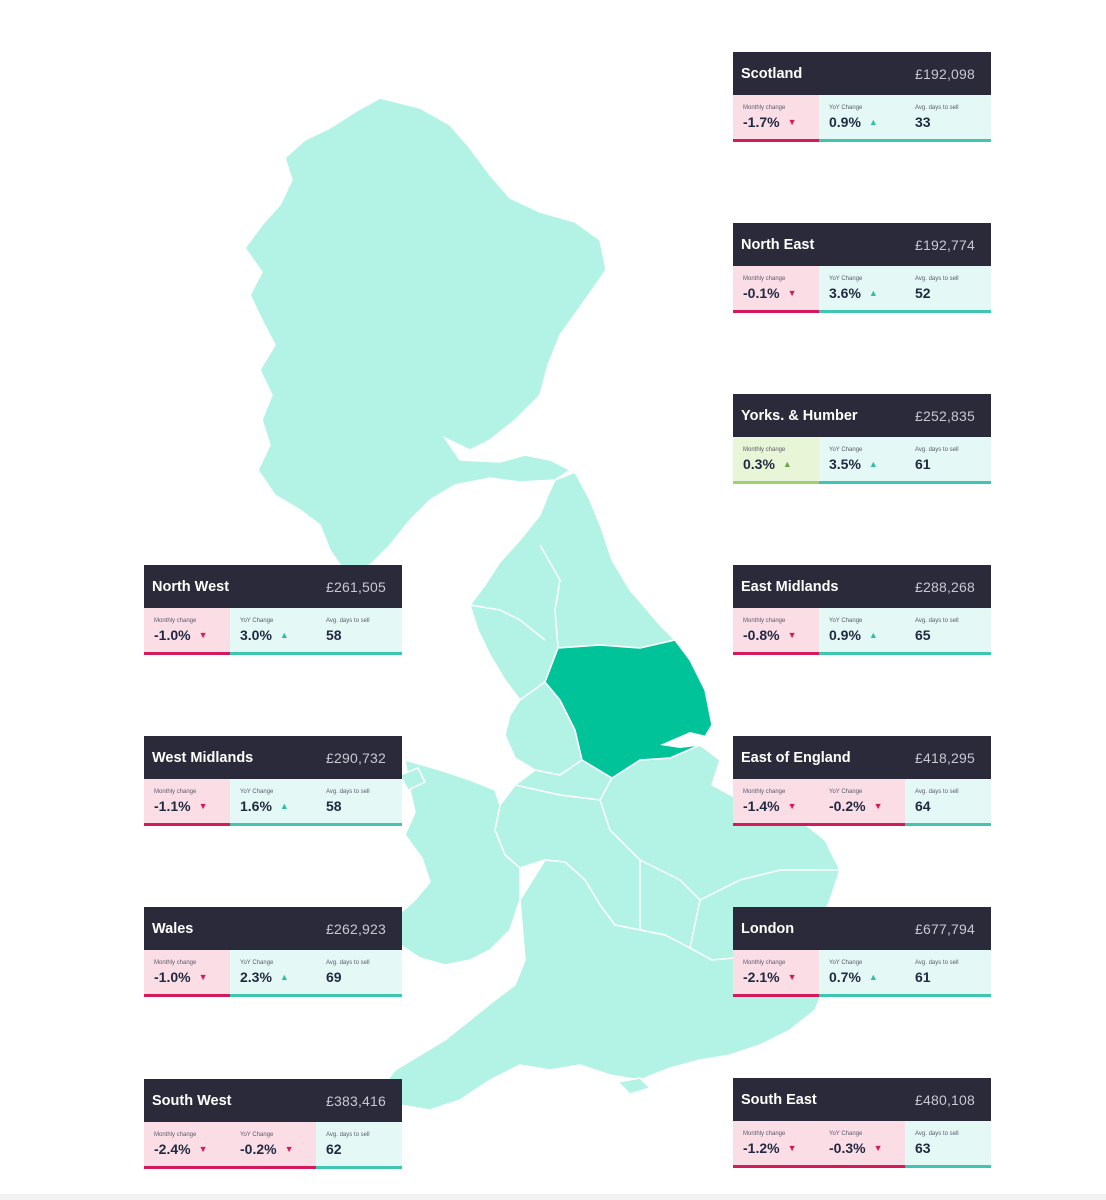 The width and height of the screenshot is (1106, 1200). Describe the element at coordinates (359, 802) in the screenshot. I see `avg-days-cell: Avg. days to sell 58` at that location.